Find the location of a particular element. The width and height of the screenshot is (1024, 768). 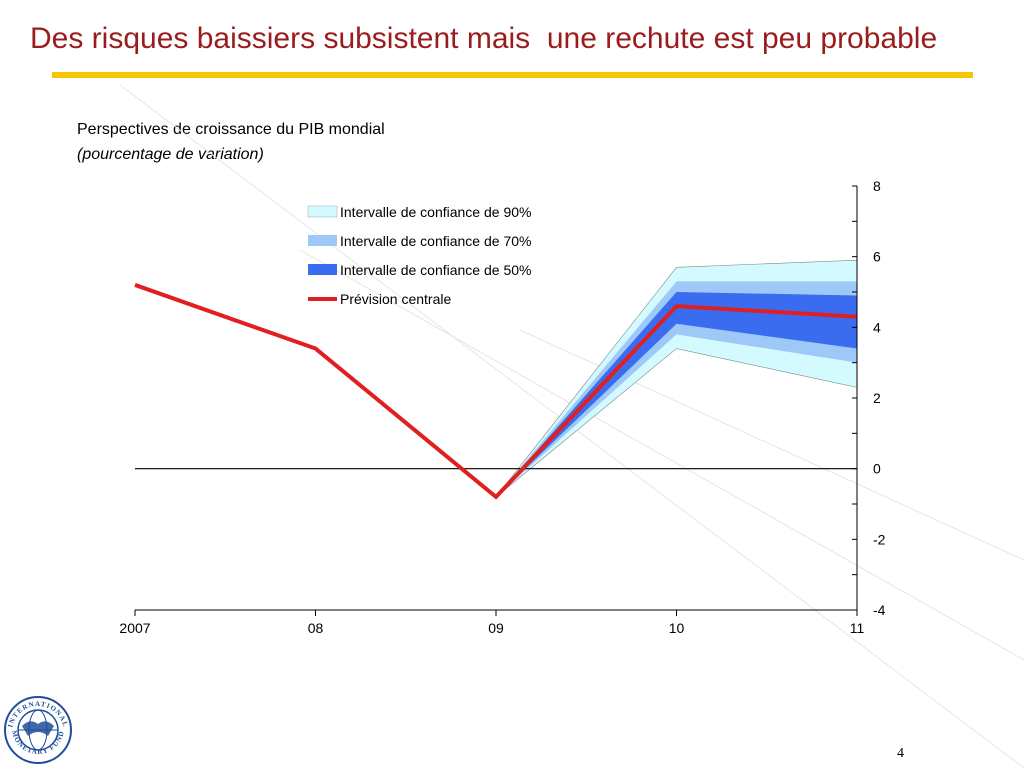

y-tick-label: 8 is located at coordinates (877, 186).